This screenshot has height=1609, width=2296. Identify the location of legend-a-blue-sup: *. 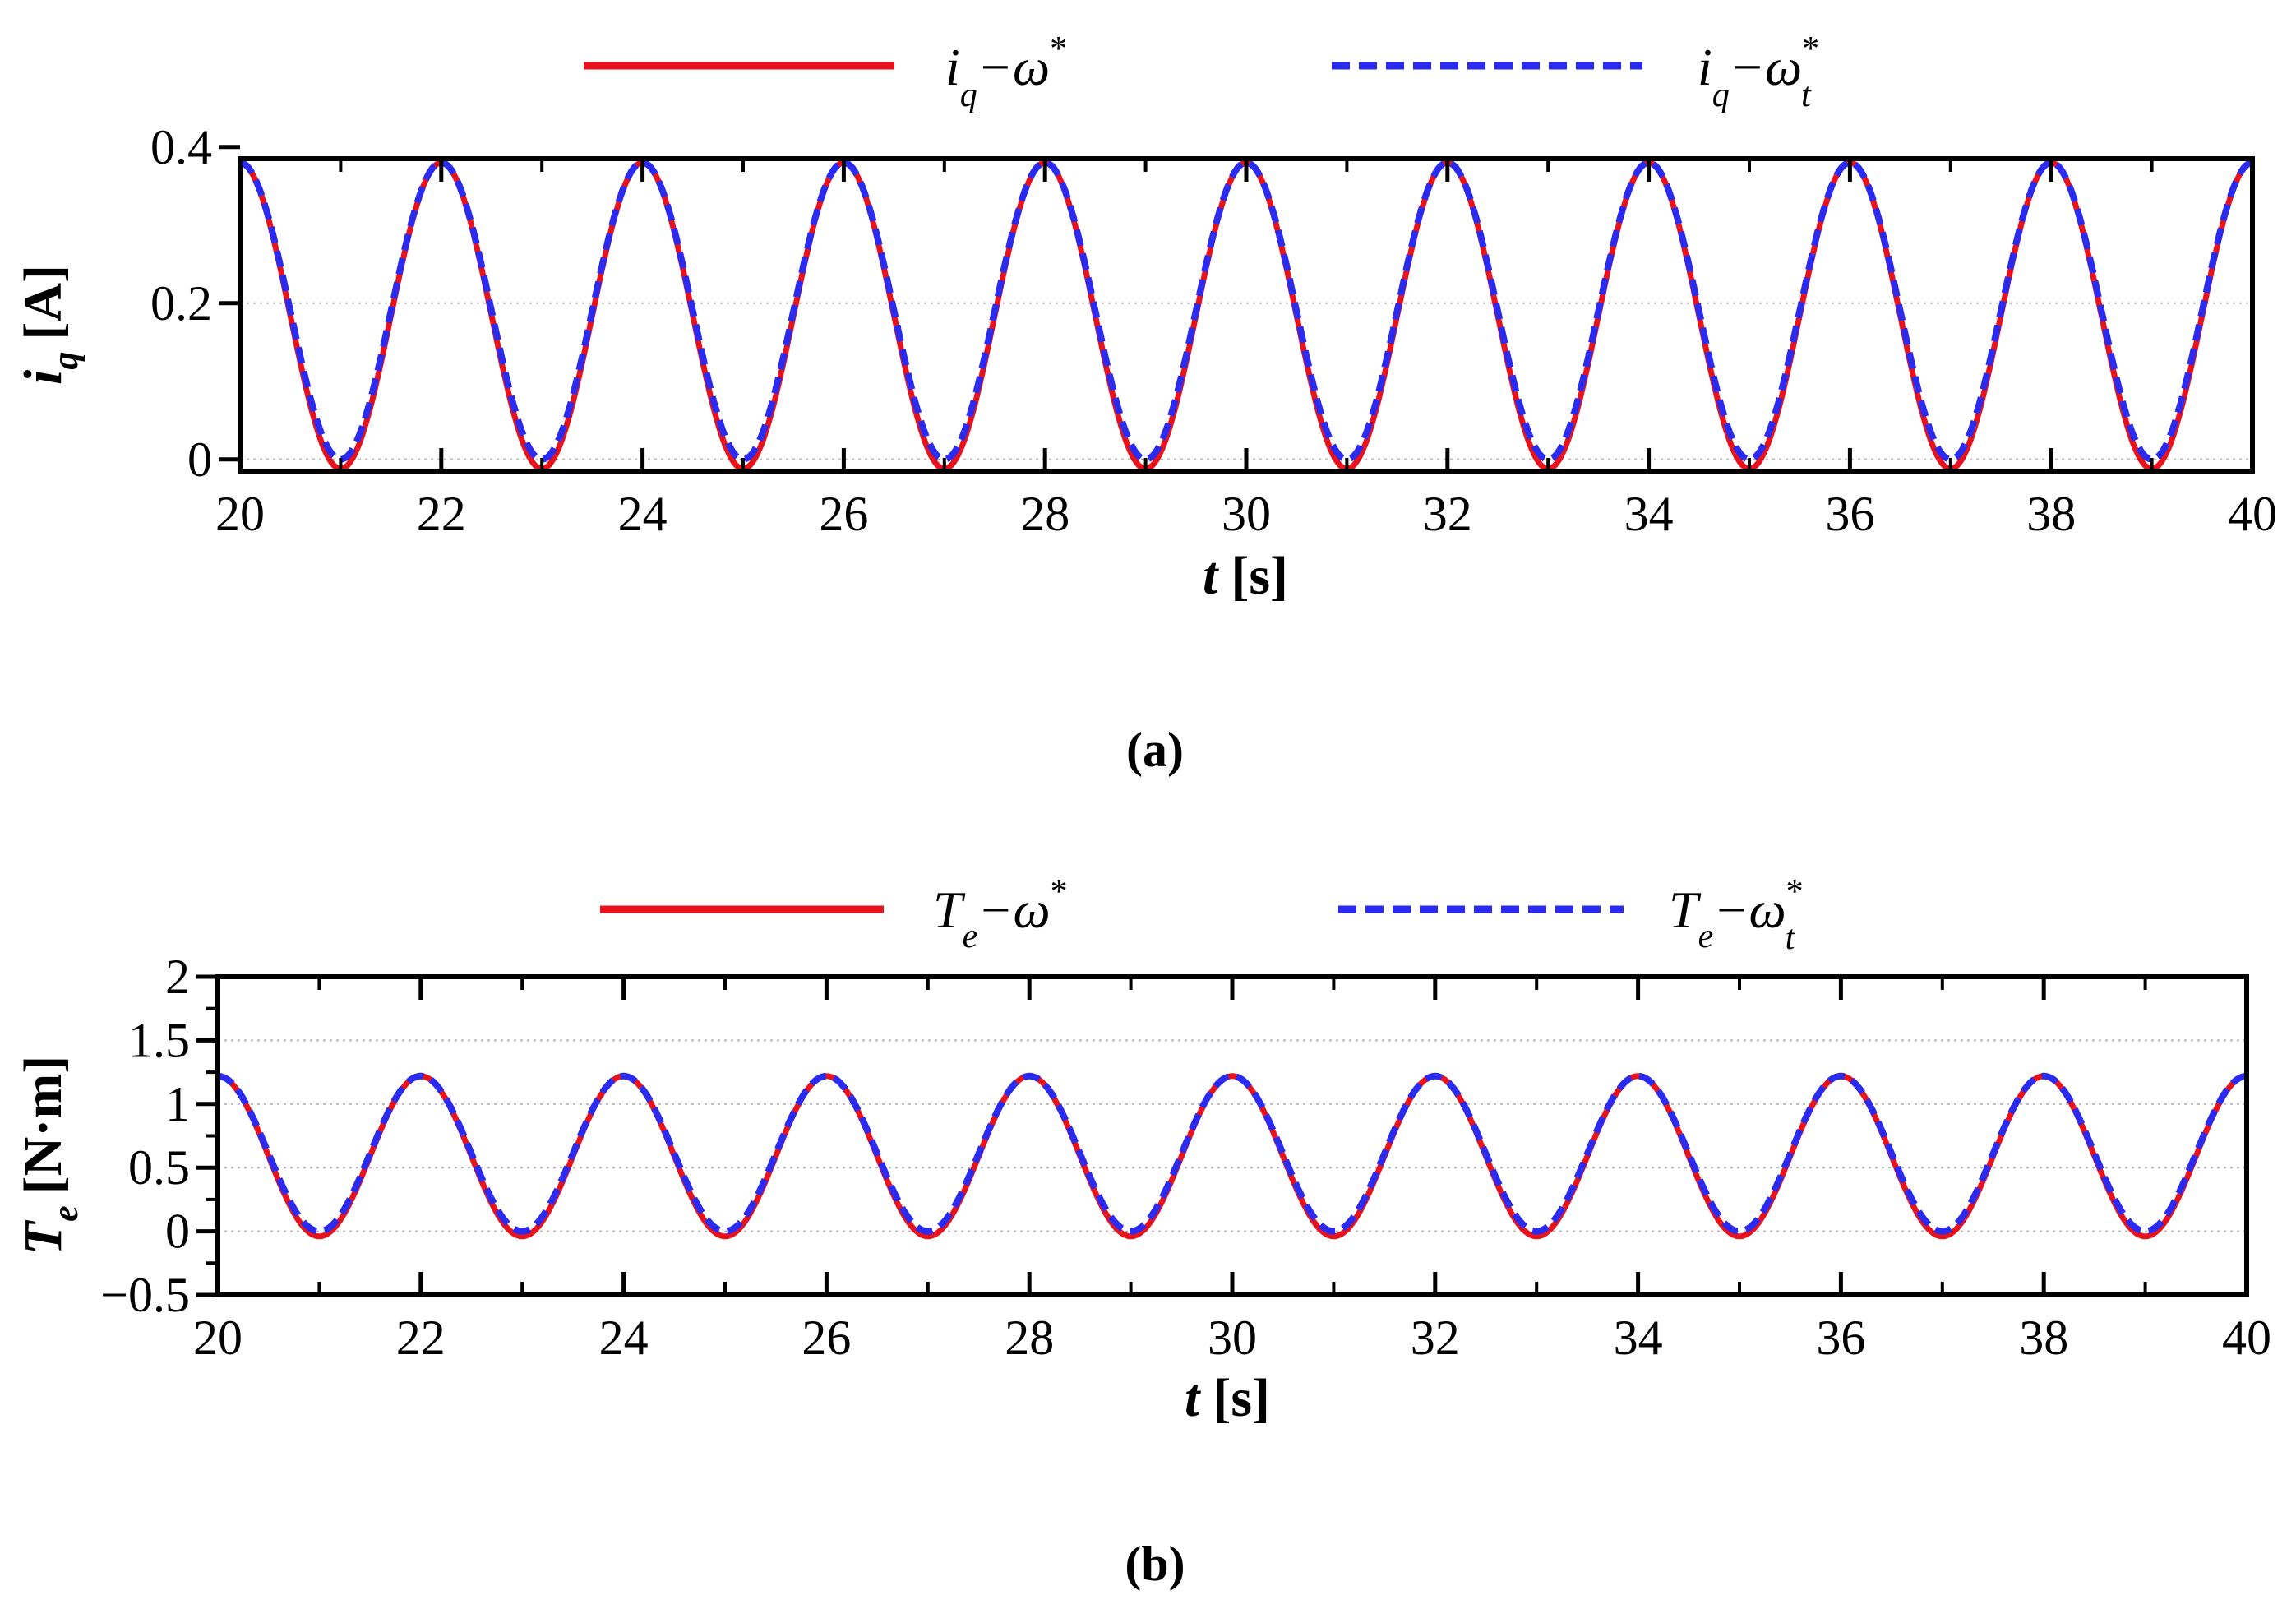
(1810, 49).